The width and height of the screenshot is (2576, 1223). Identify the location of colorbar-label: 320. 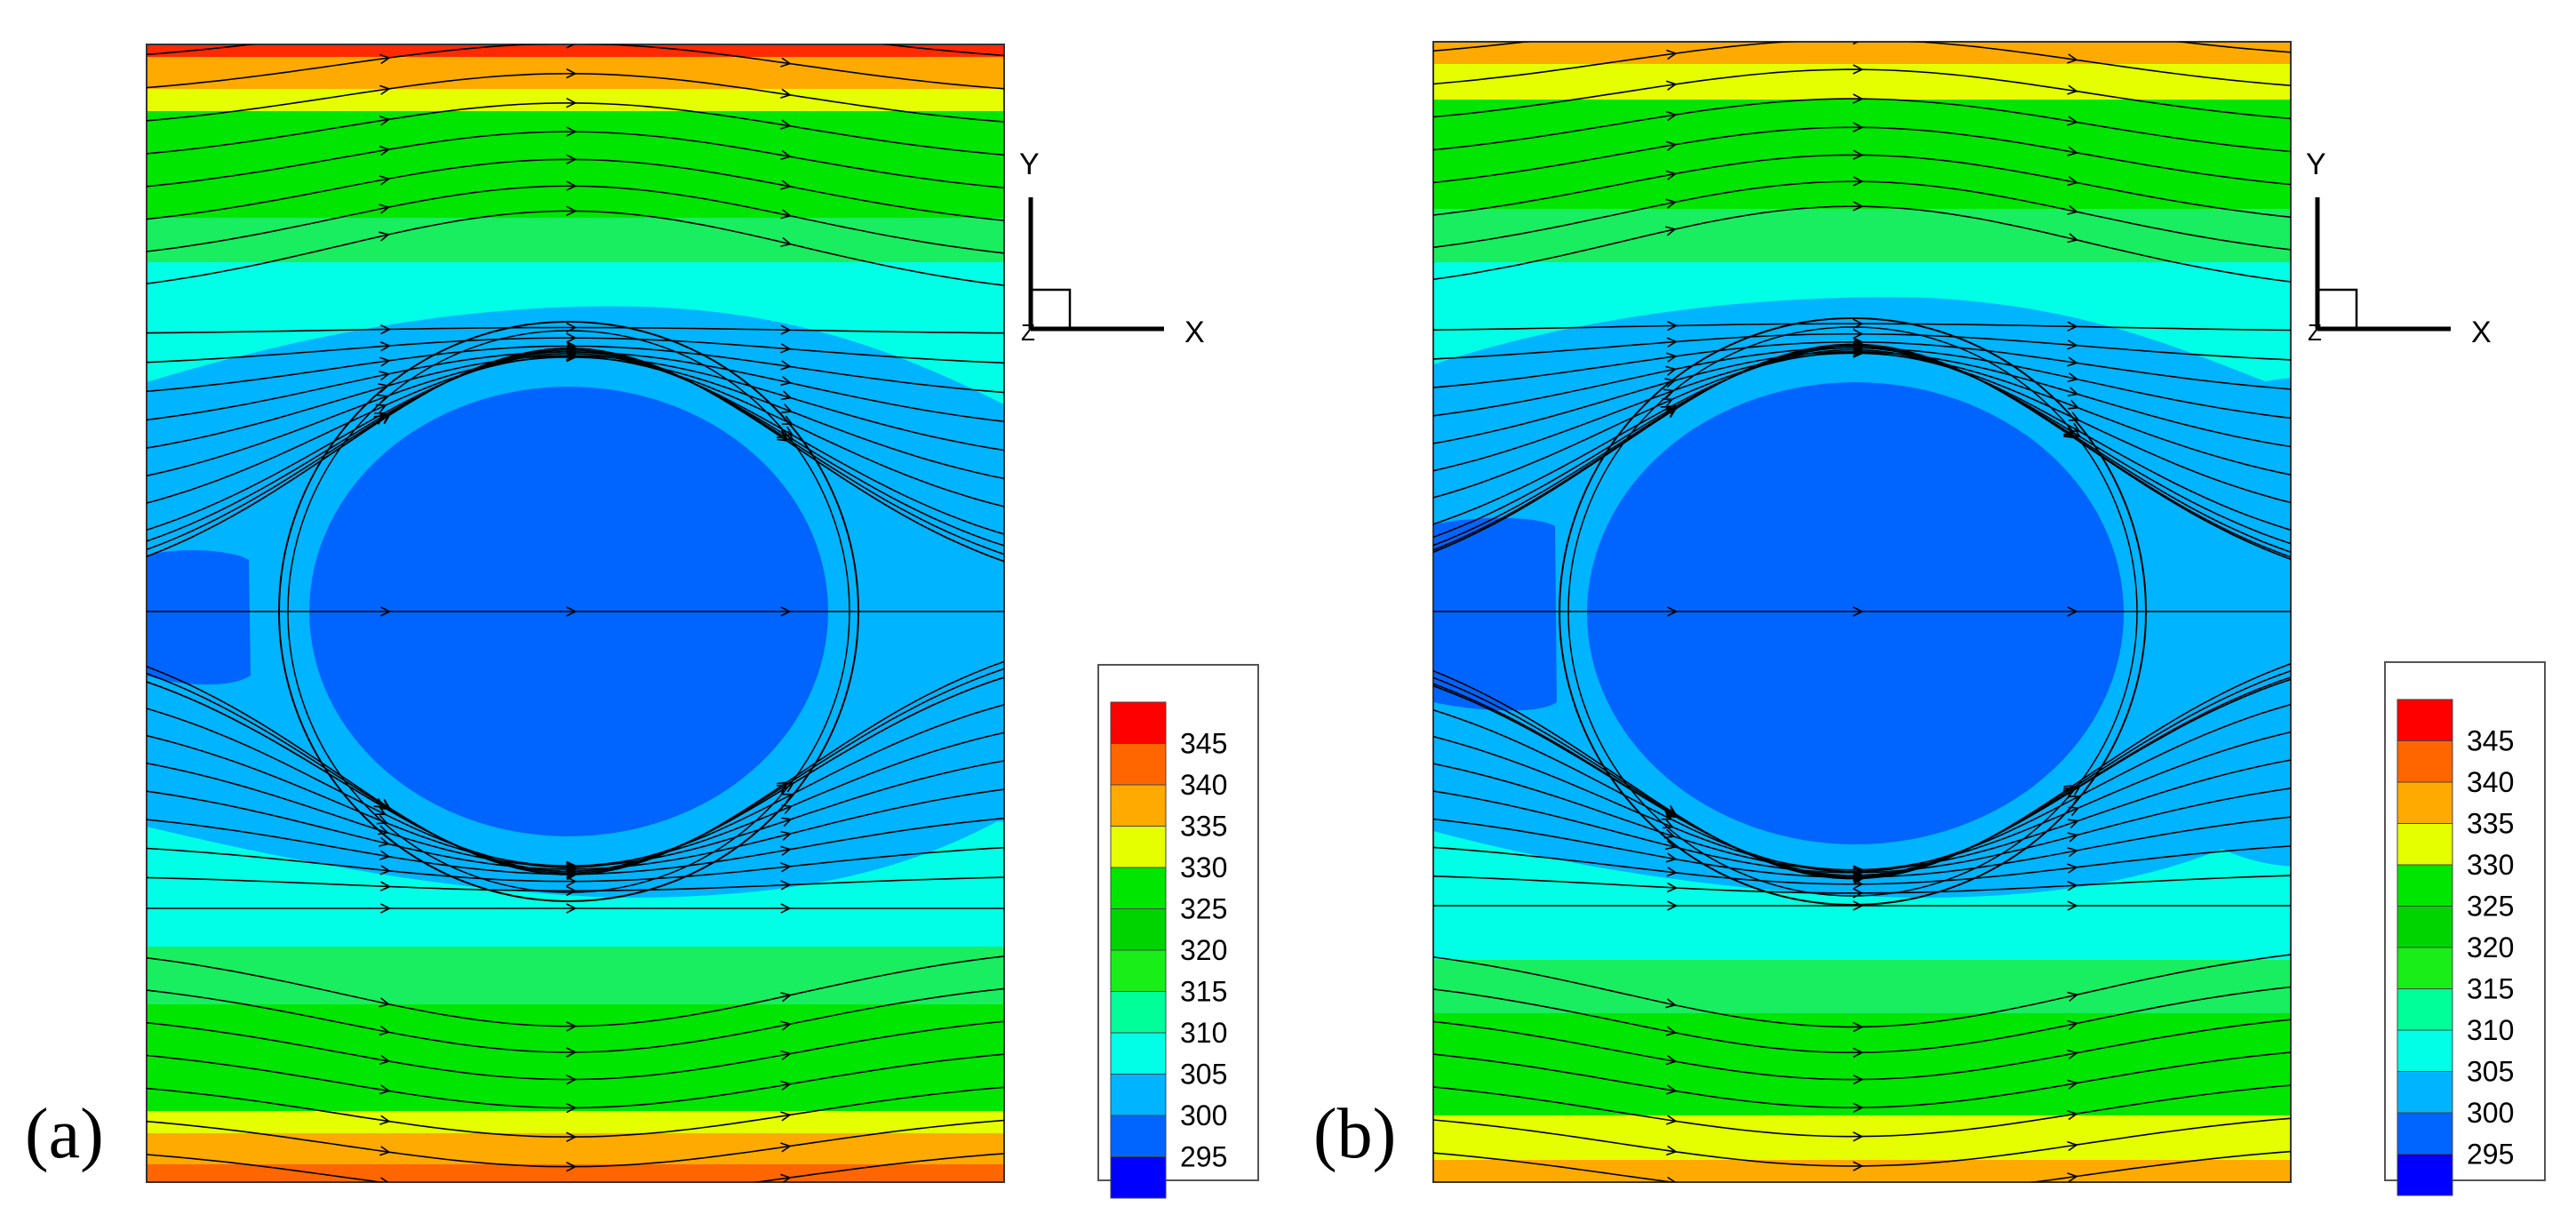
(1203, 950).